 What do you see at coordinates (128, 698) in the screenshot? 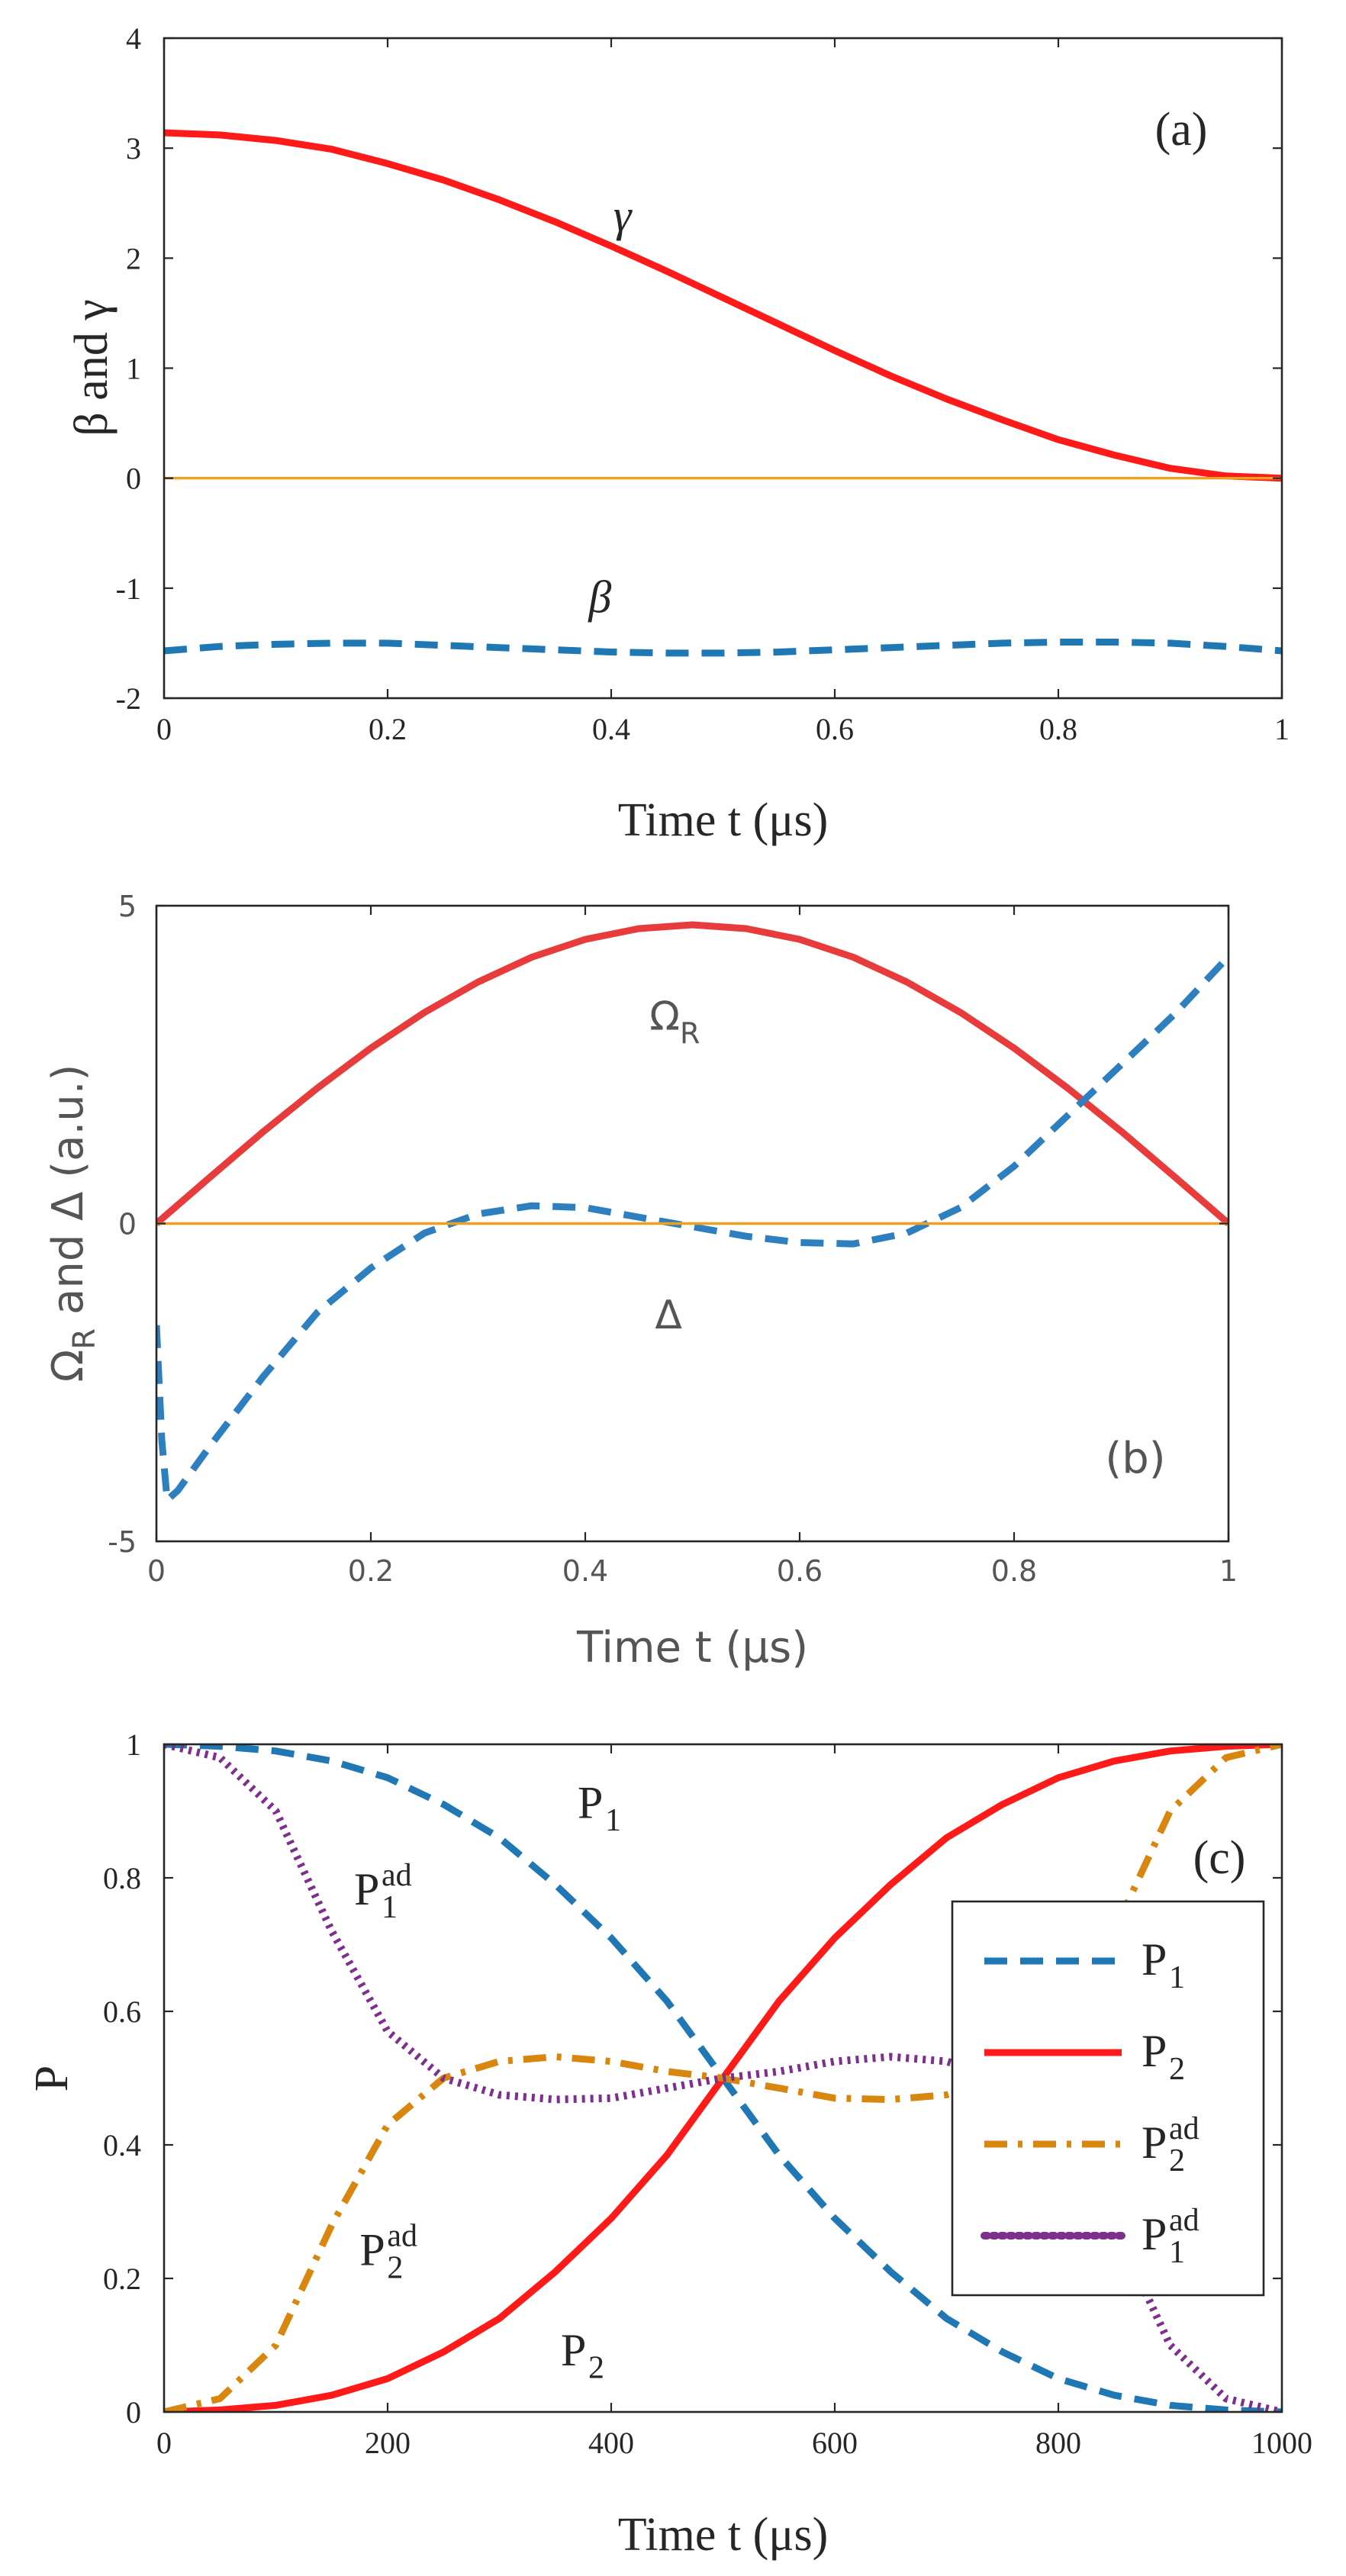
I see `y-tick-label: -2` at bounding box center [128, 698].